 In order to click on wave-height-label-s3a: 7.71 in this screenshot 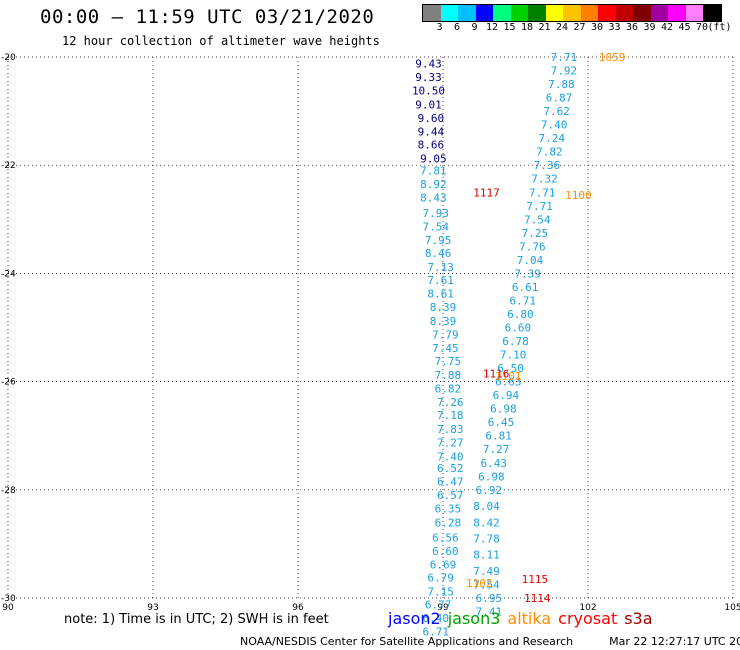, I will do `click(564, 57)`.